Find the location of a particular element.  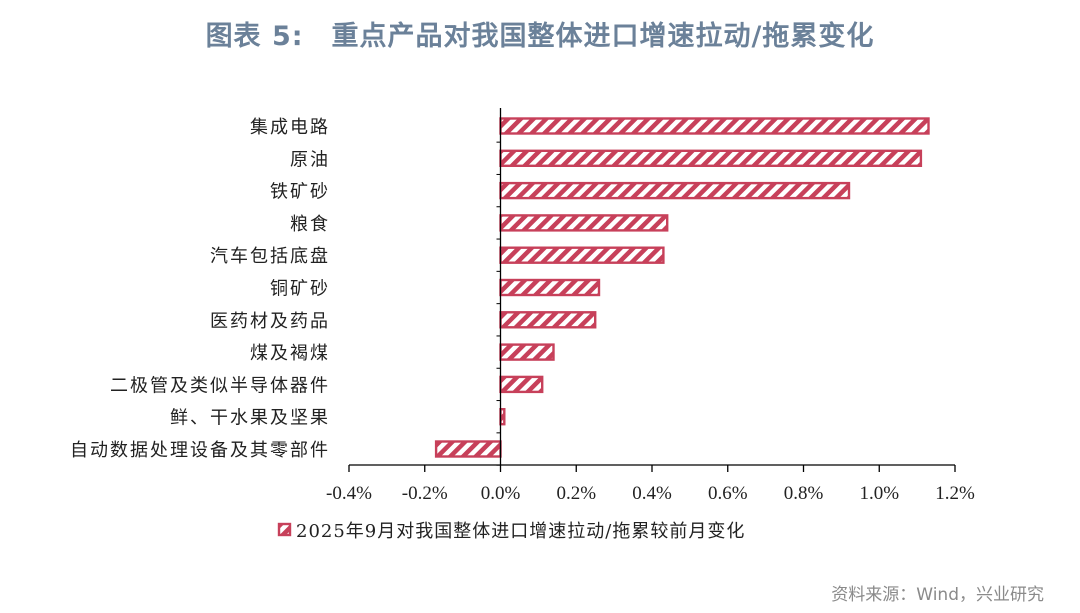

chart-title-text: 重点产品对我国整体进口增速拉动/拖累变化 is located at coordinates (603, 36).